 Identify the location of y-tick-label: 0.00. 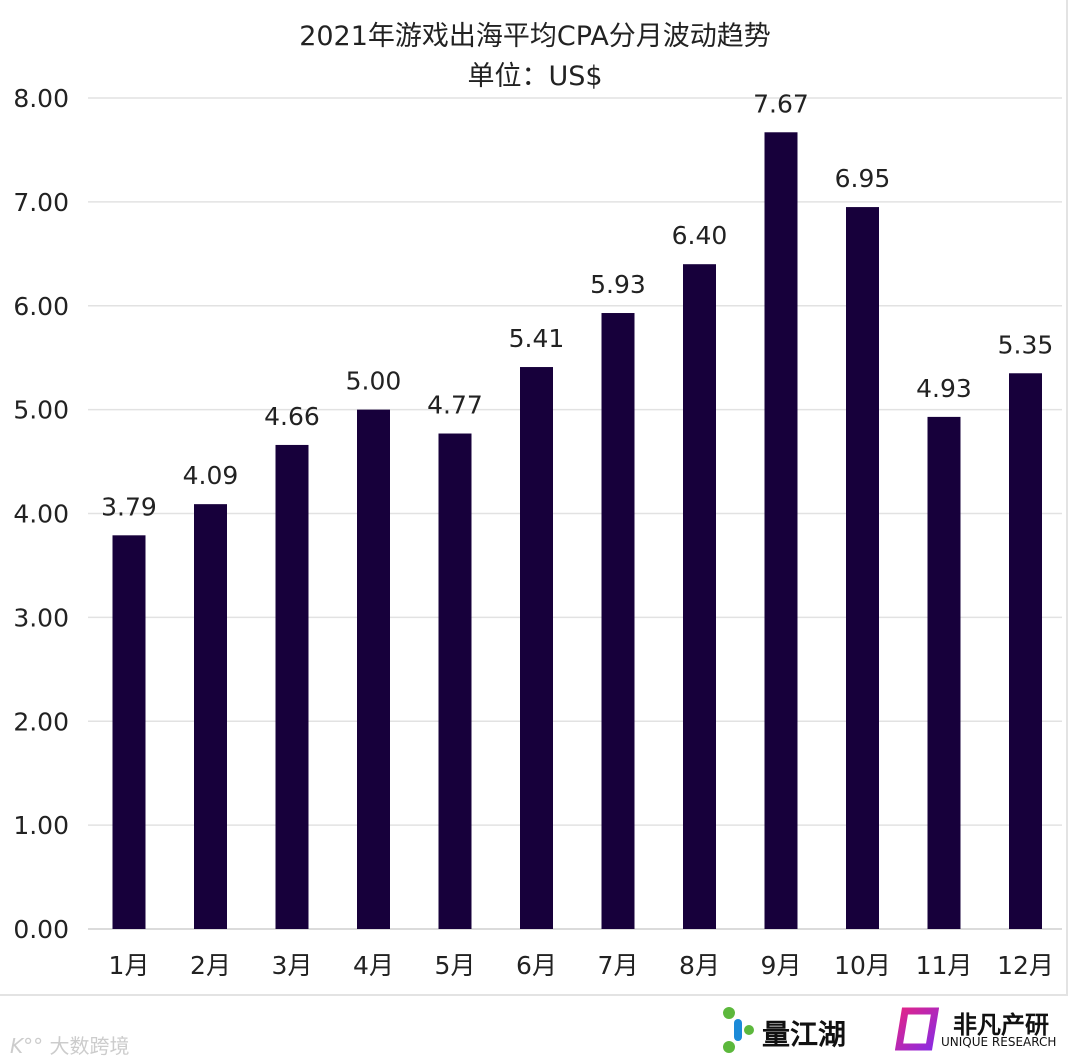
(41, 929).